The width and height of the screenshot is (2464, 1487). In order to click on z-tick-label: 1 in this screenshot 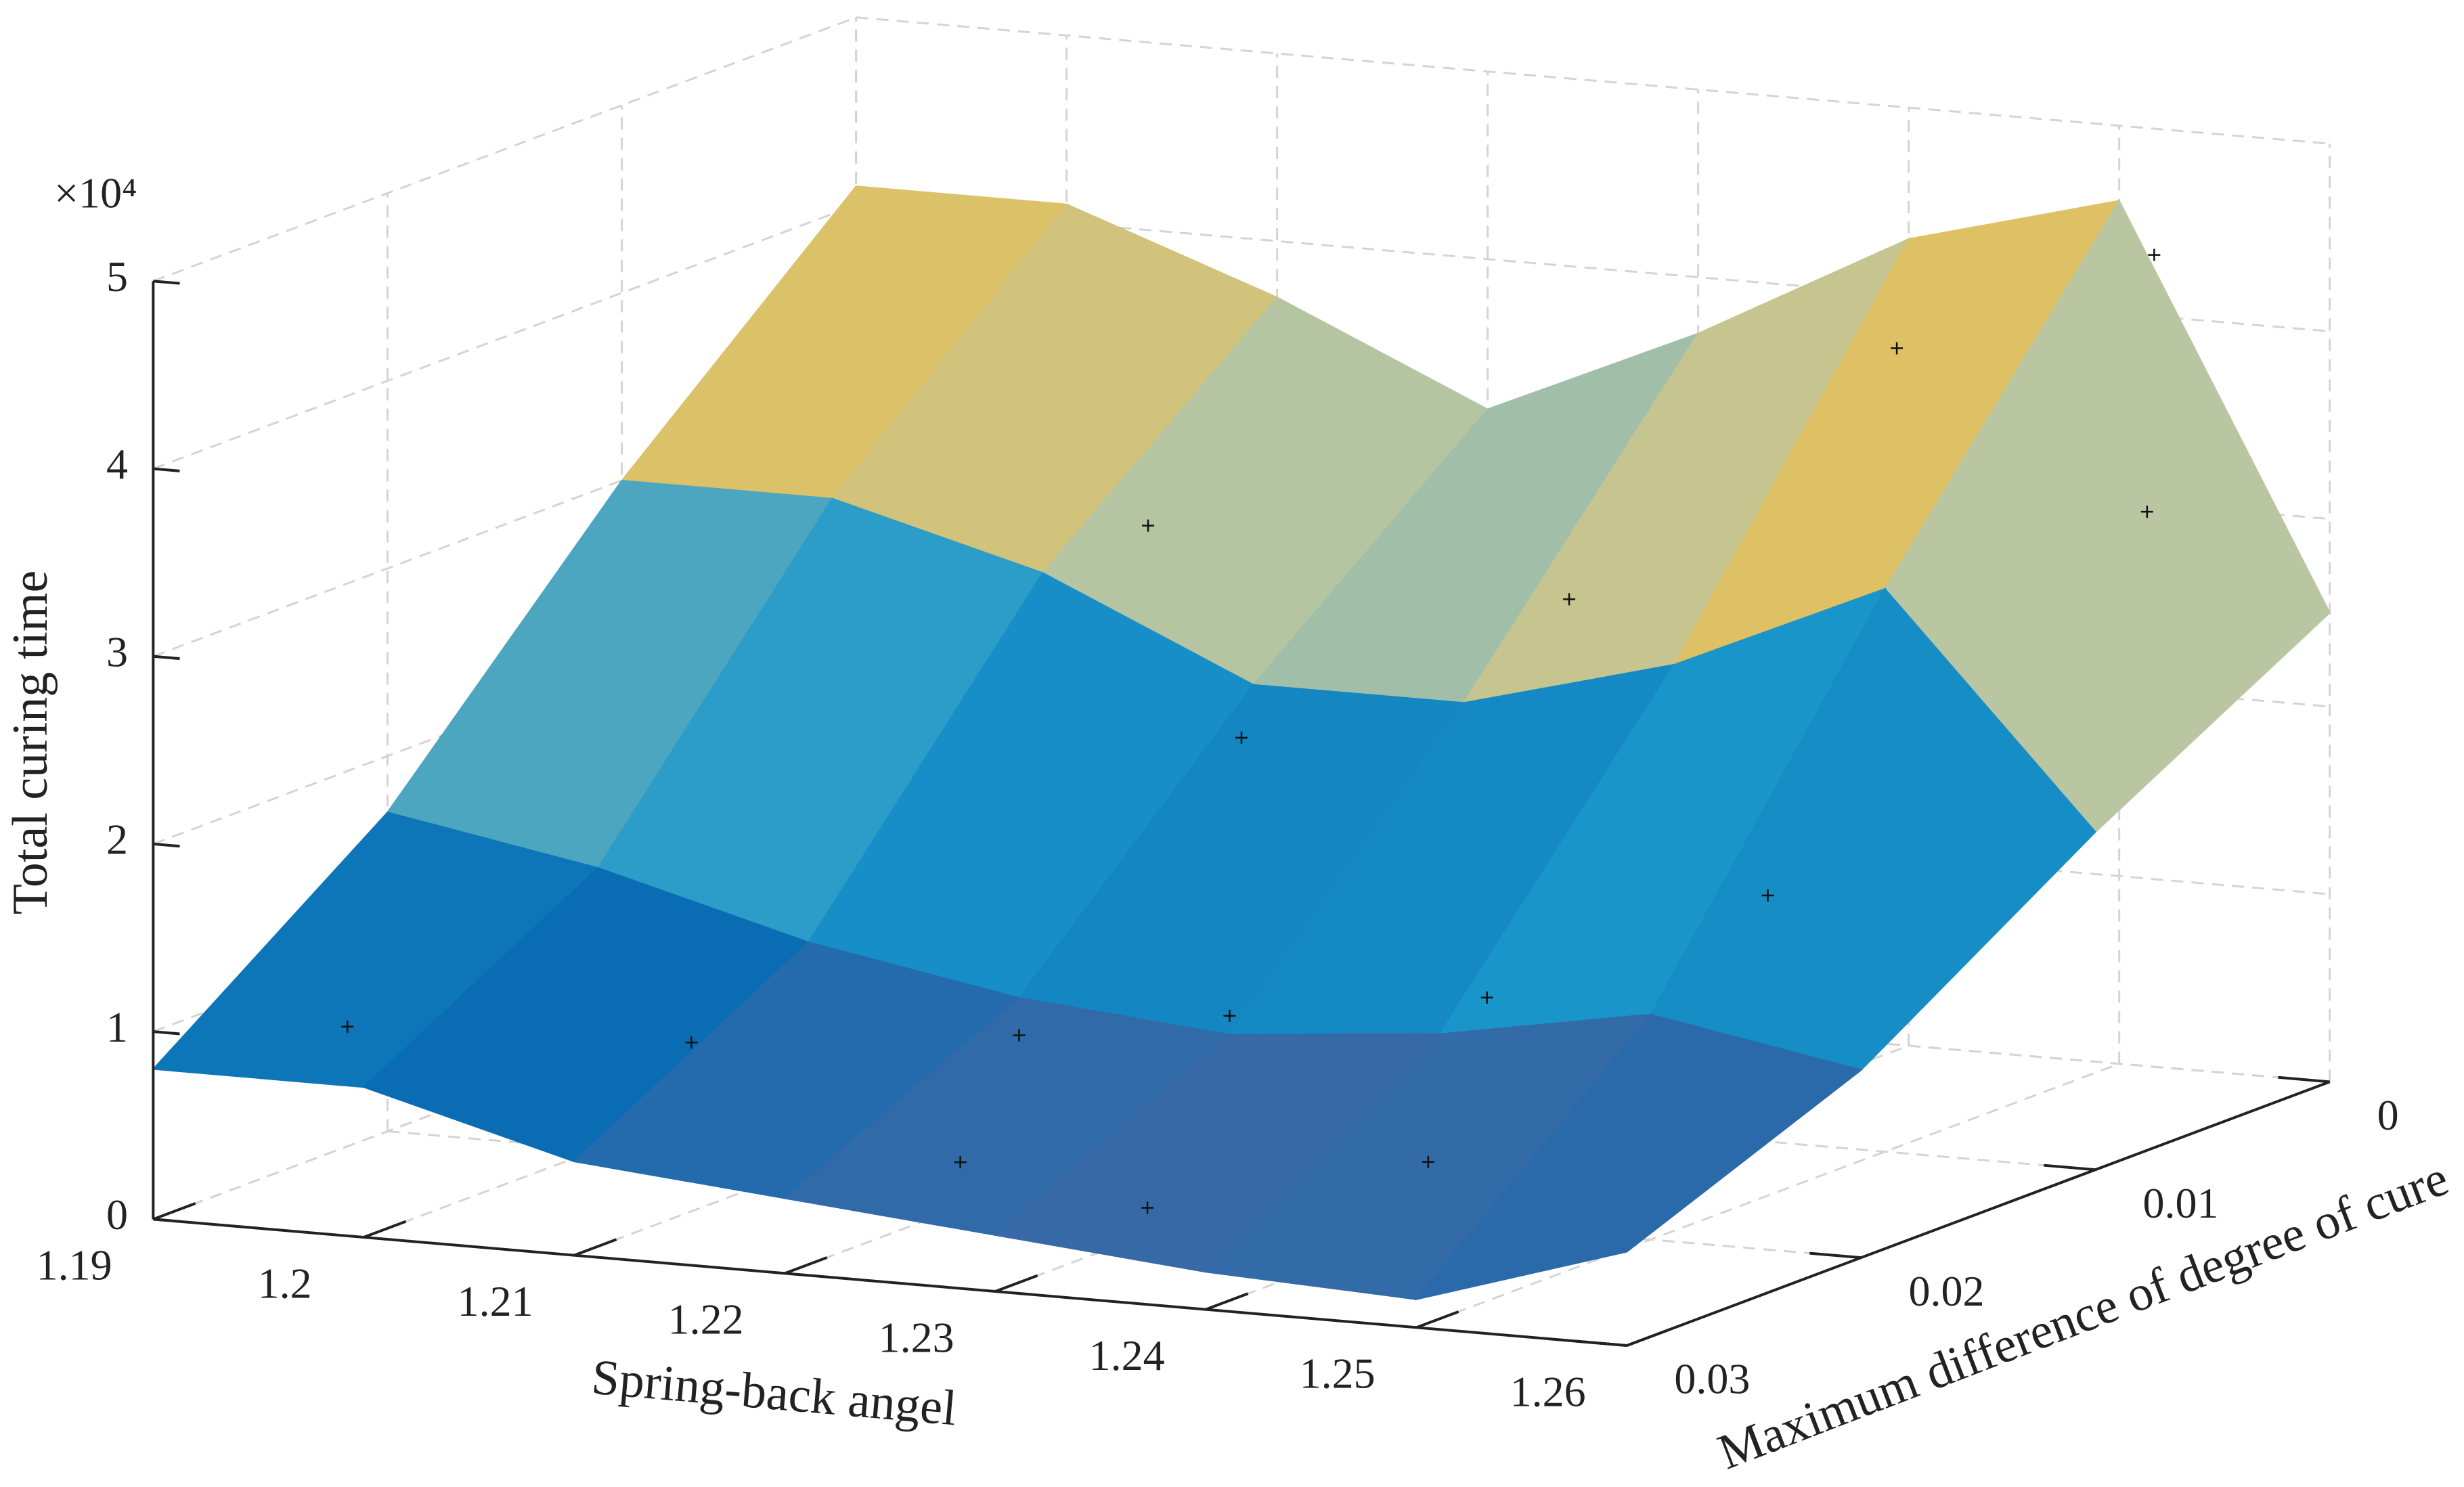, I will do `click(117, 1027)`.